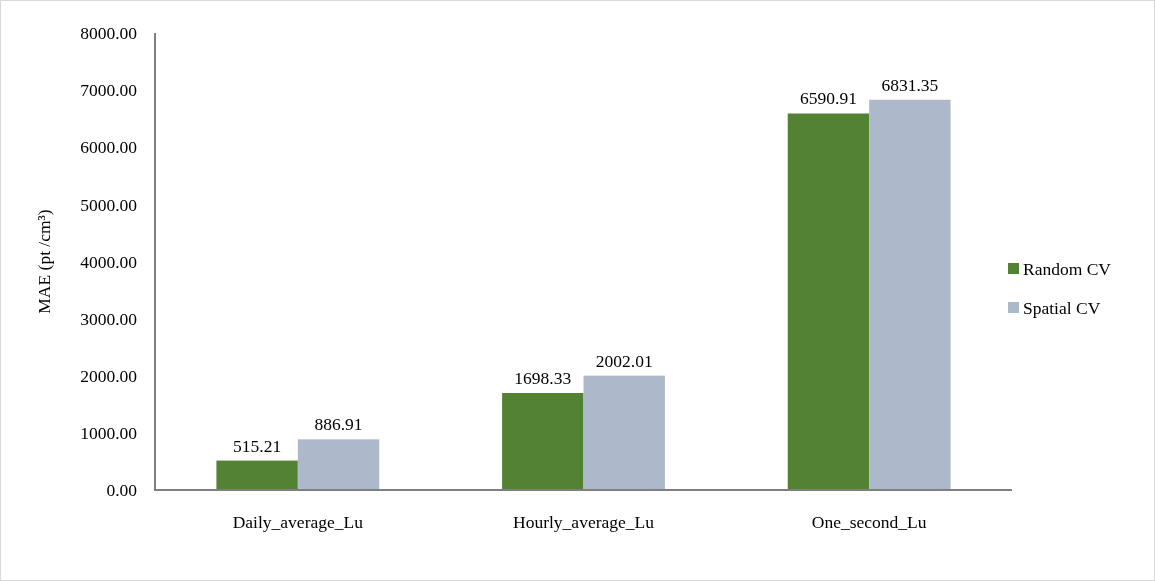 This screenshot has height=581, width=1155. I want to click on data-label: 886.91, so click(338, 424).